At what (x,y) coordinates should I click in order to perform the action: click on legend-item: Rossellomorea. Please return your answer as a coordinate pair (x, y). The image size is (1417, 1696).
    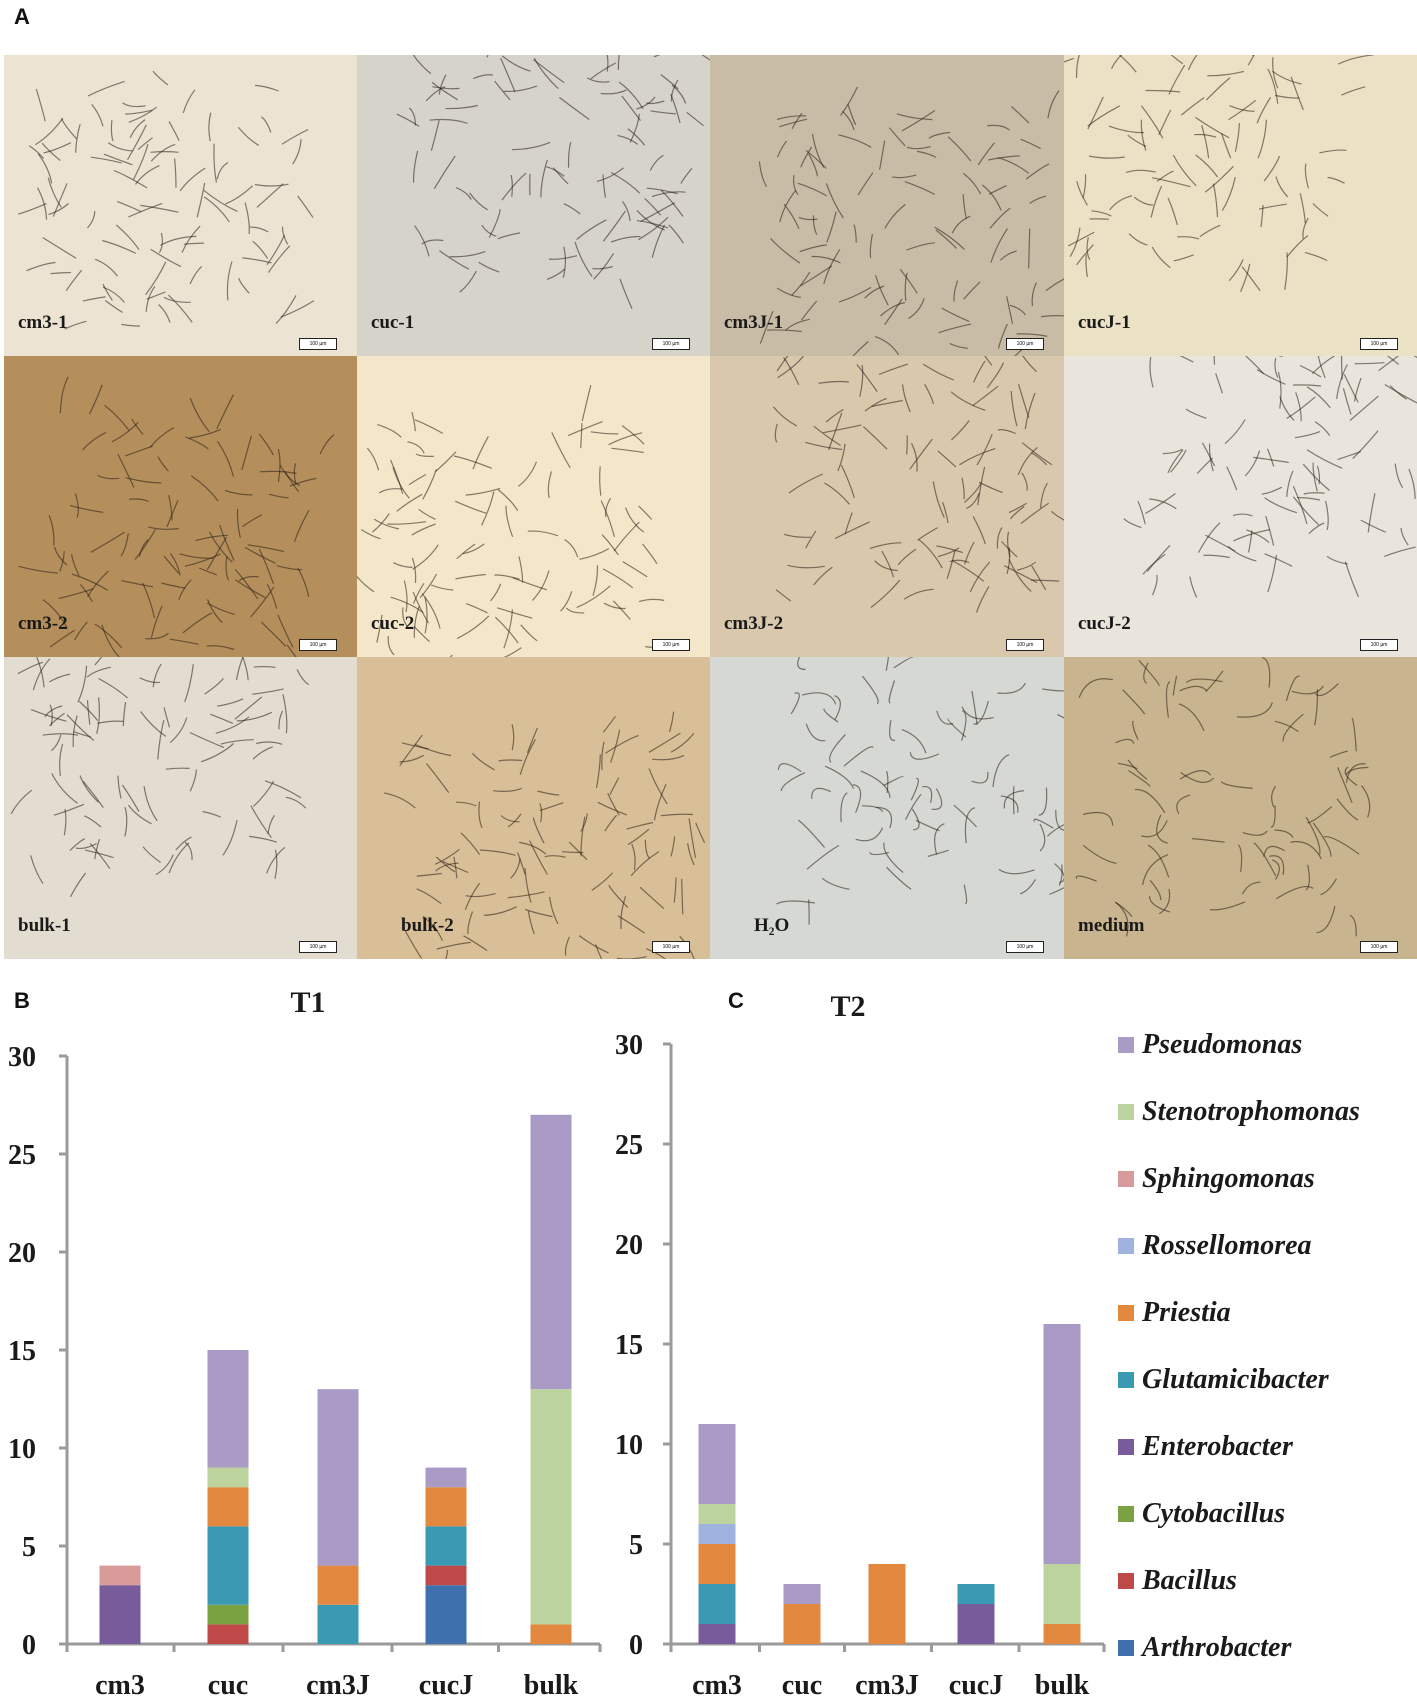
    Looking at the image, I should click on (1215, 1245).